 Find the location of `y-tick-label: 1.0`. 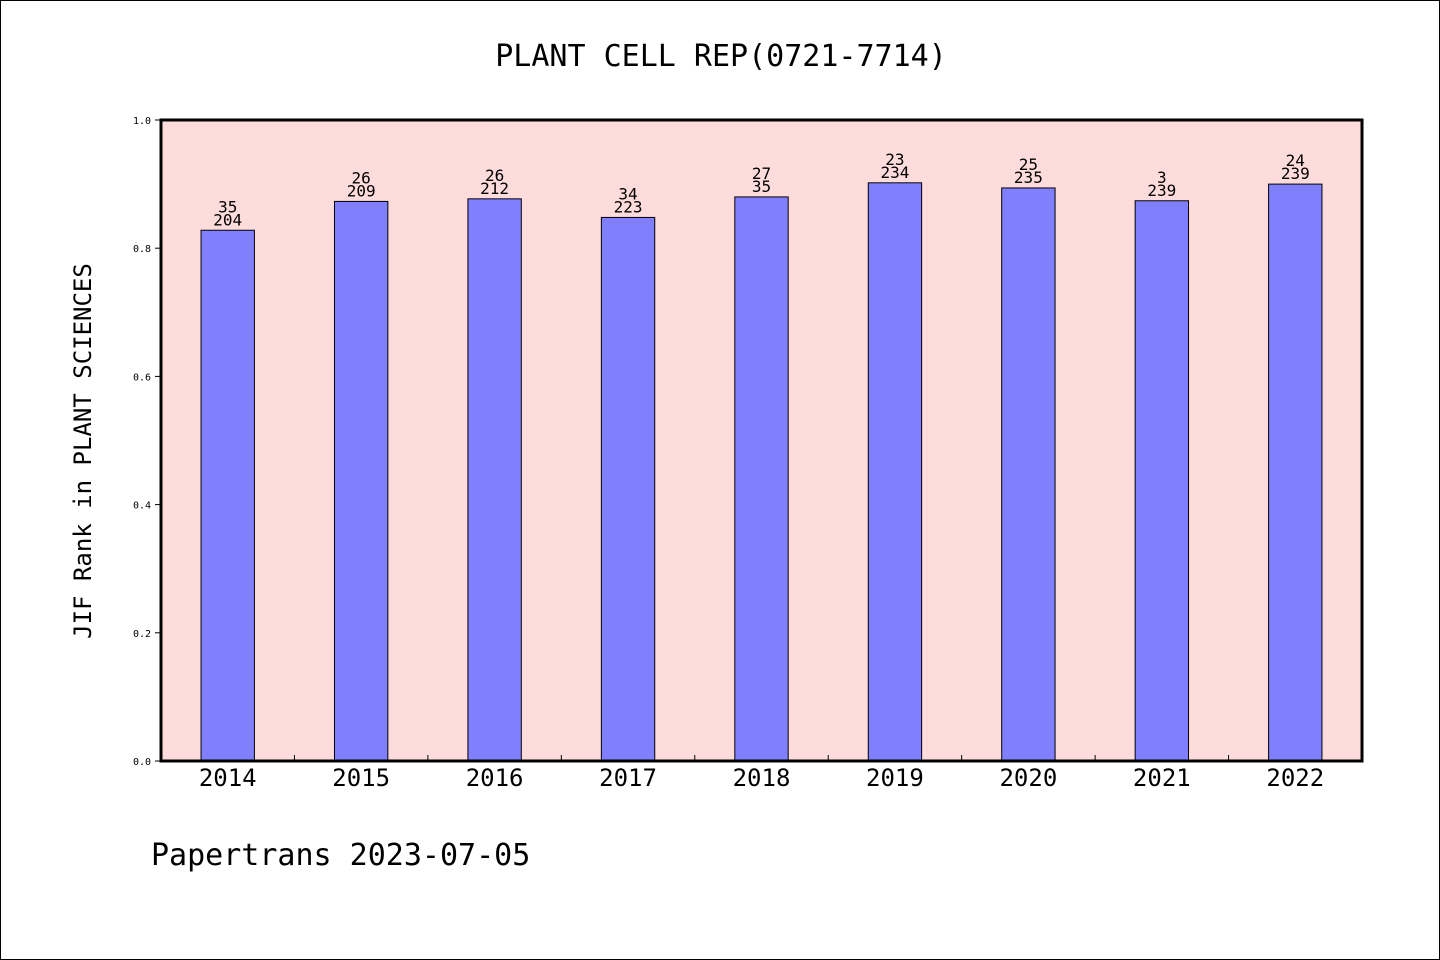

y-tick-label: 1.0 is located at coordinates (142, 121).